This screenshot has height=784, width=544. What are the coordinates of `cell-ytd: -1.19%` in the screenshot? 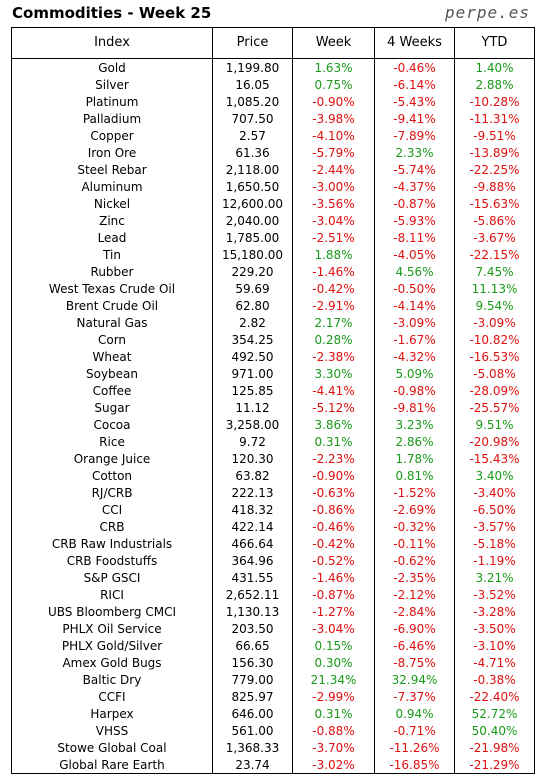 It's located at (494, 560).